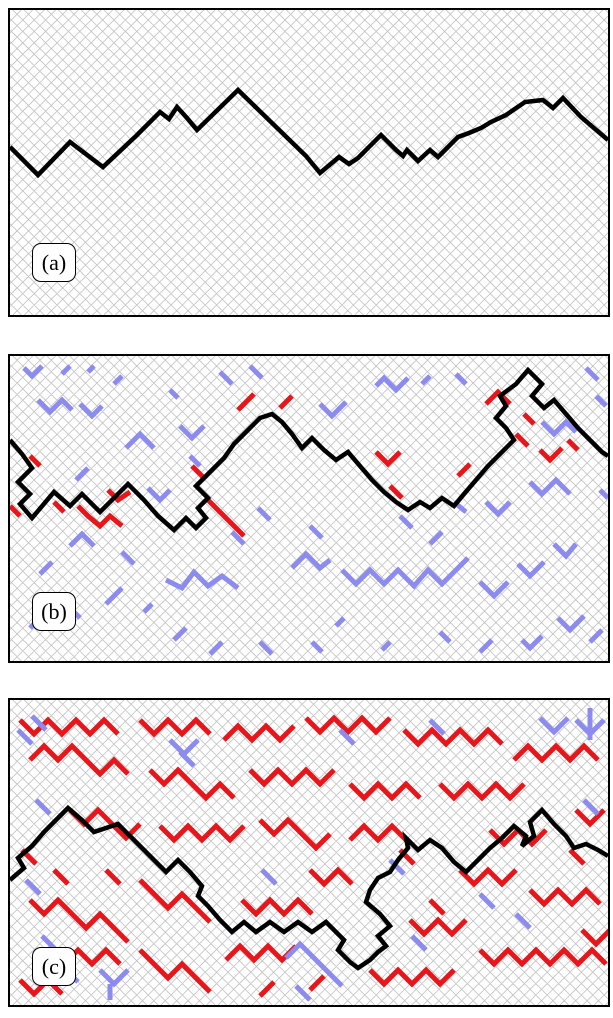 Image resolution: width=613 pixels, height=1018 pixels. What do you see at coordinates (54, 611) in the screenshot?
I see `panel-label-b: (b)` at bounding box center [54, 611].